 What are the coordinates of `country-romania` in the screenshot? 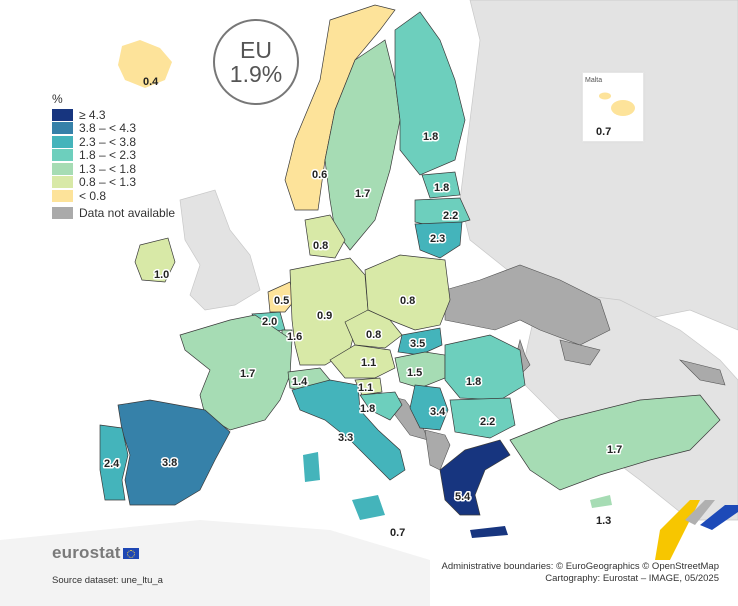 It's located at (485, 367).